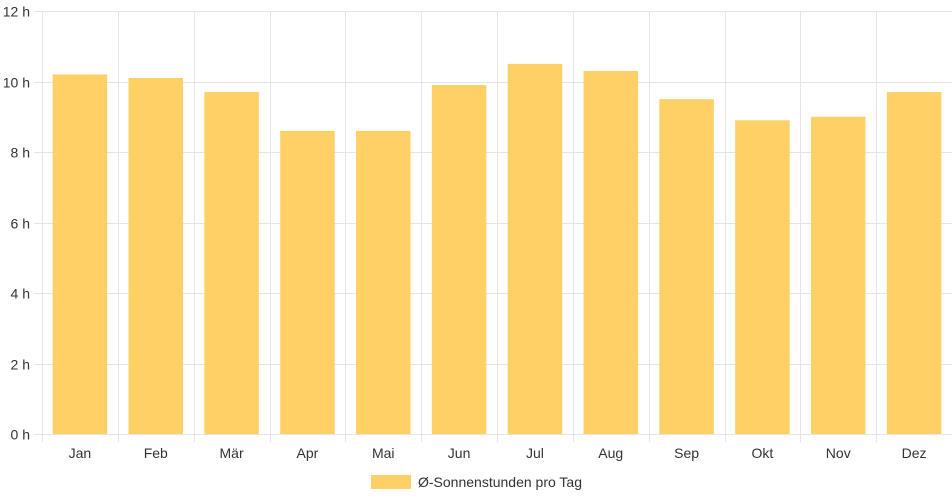 Image resolution: width=952 pixels, height=500 pixels. I want to click on x-tick-label: Jun, so click(459, 453).